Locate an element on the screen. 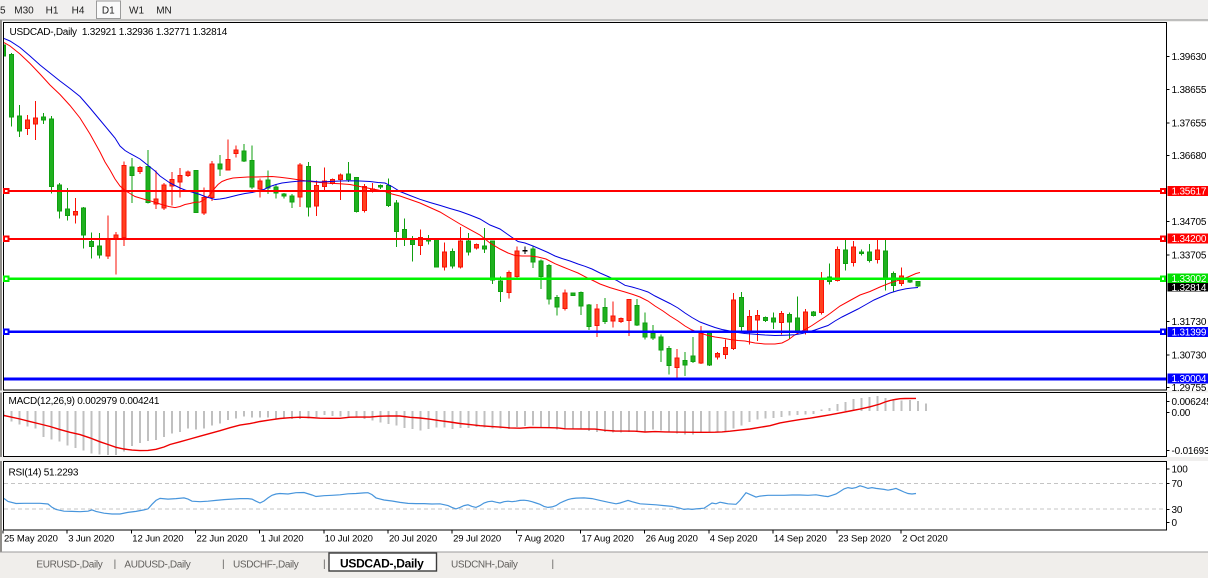  svg-text: 1.34705 is located at coordinates (1189, 222).